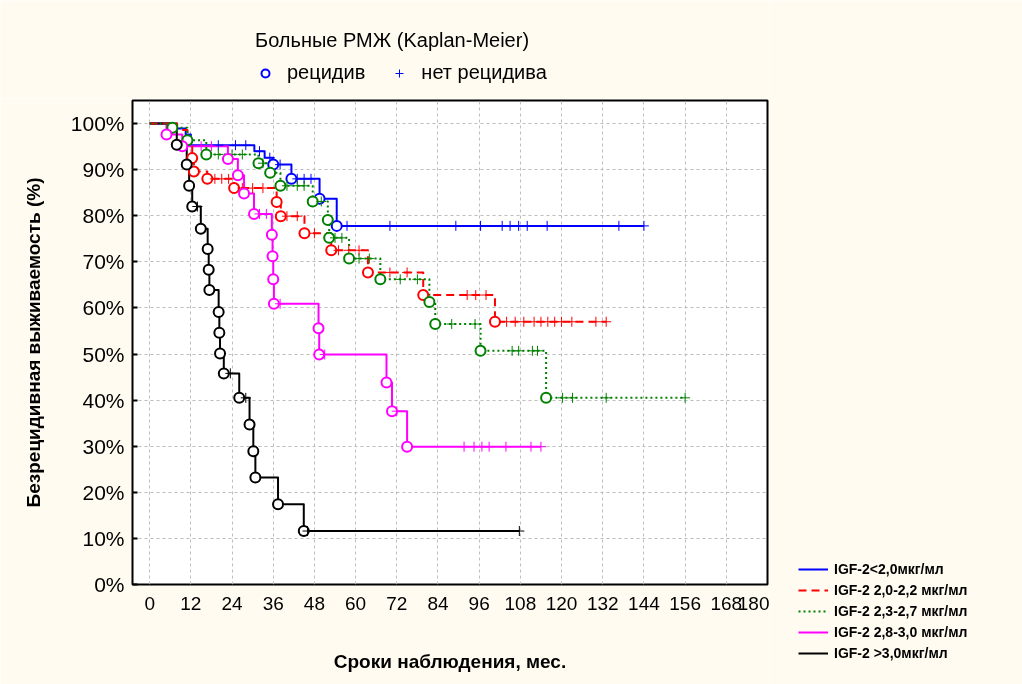 The width and height of the screenshot is (1022, 684). I want to click on y-tick-label: 80%, so click(103, 216).